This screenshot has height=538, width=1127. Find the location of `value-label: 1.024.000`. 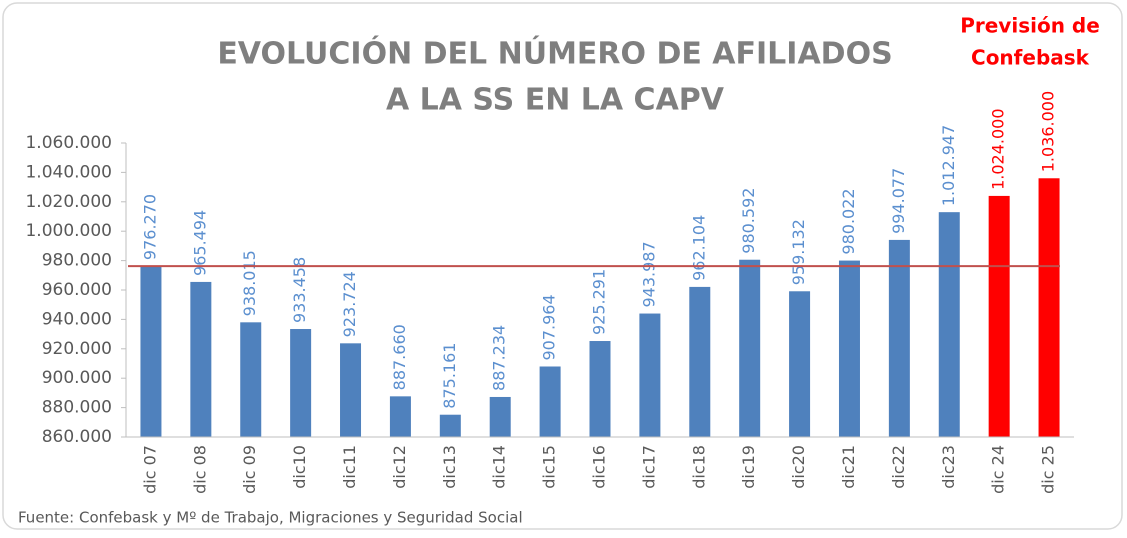

value-label: 1.024.000 is located at coordinates (998, 148).